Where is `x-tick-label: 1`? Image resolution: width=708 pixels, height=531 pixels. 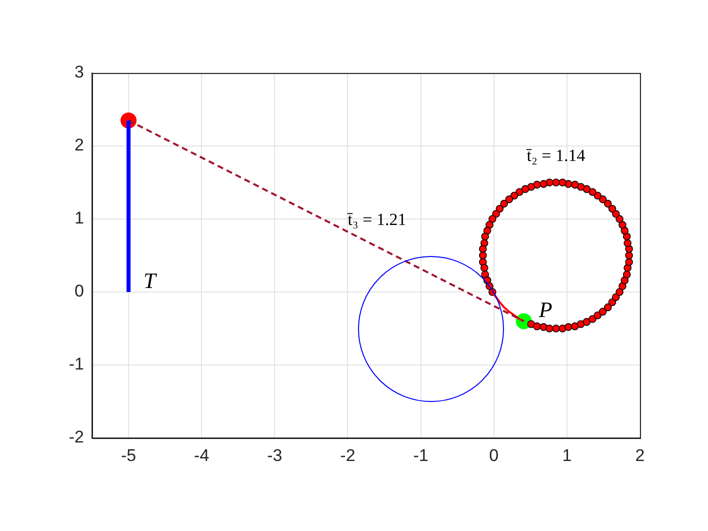
x-tick-label: 1 is located at coordinates (567, 455).